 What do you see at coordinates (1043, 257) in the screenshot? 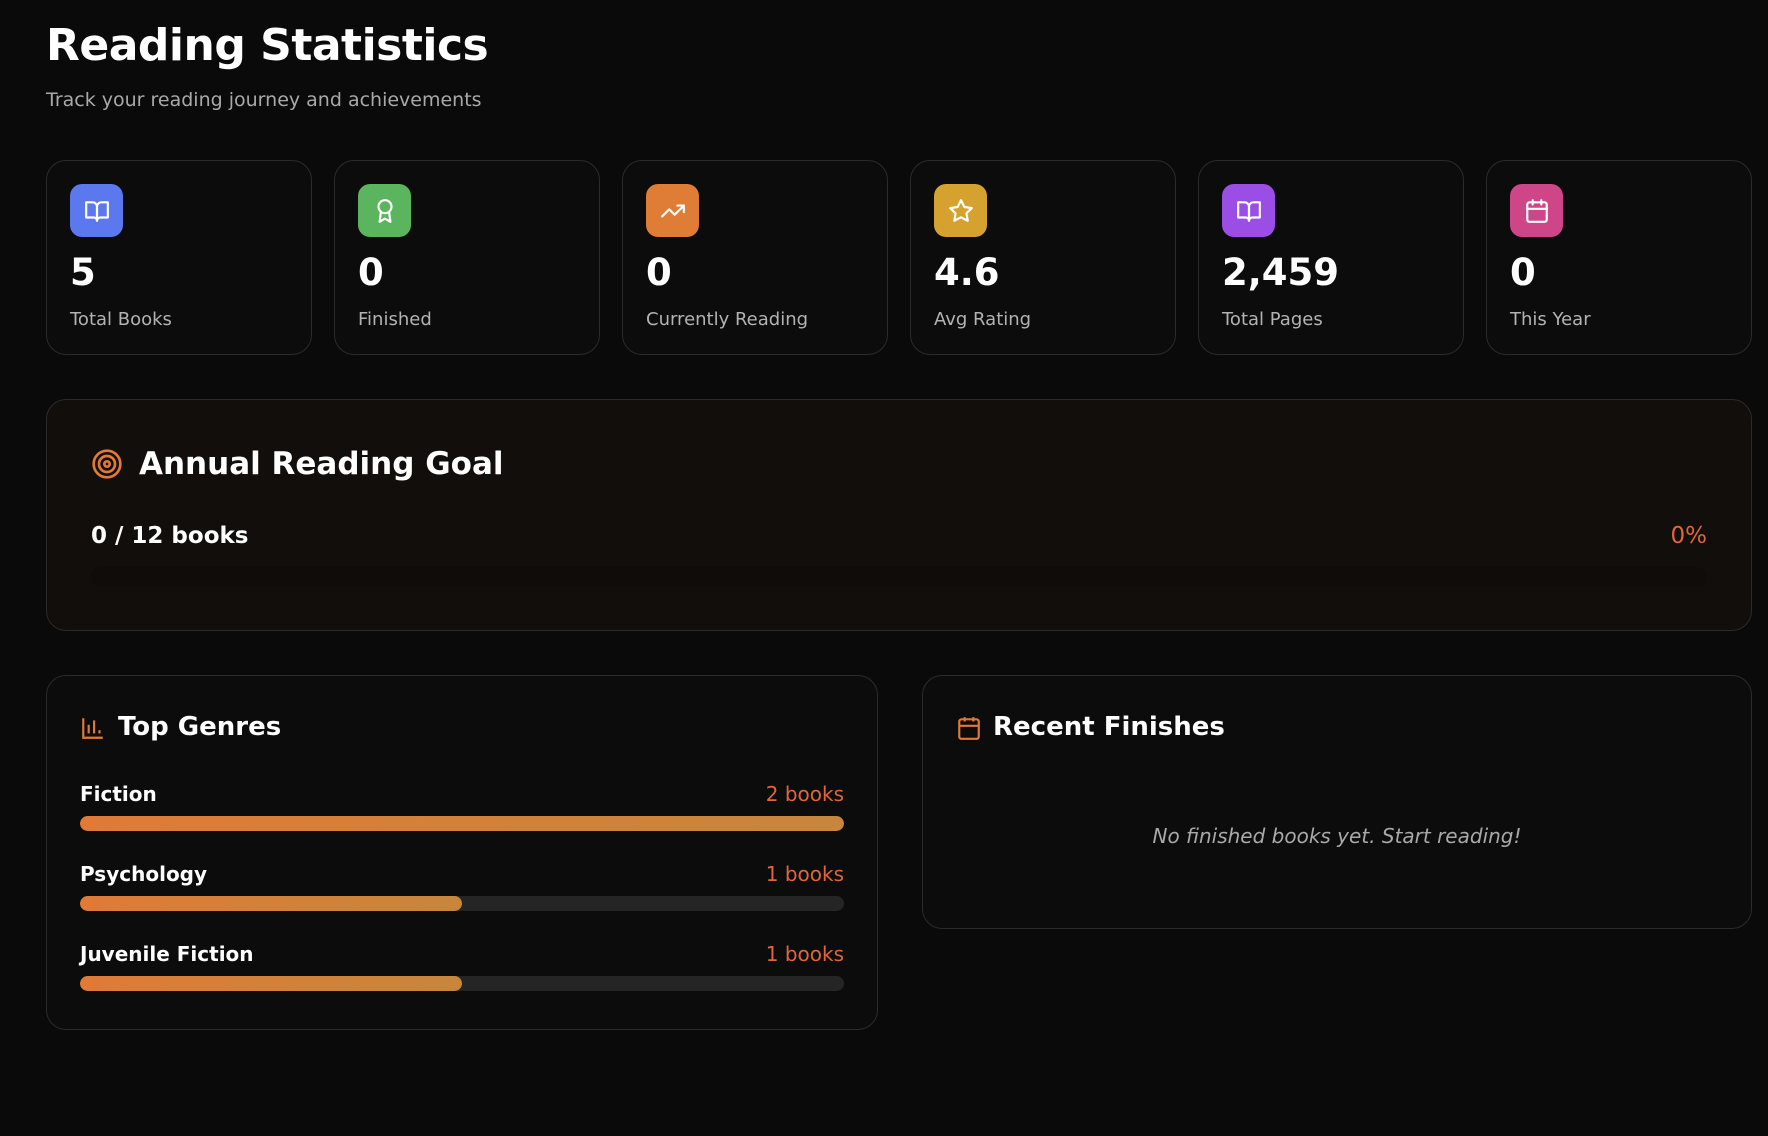
I see `stat-card: 4.6 Avg Rating` at bounding box center [1043, 257].